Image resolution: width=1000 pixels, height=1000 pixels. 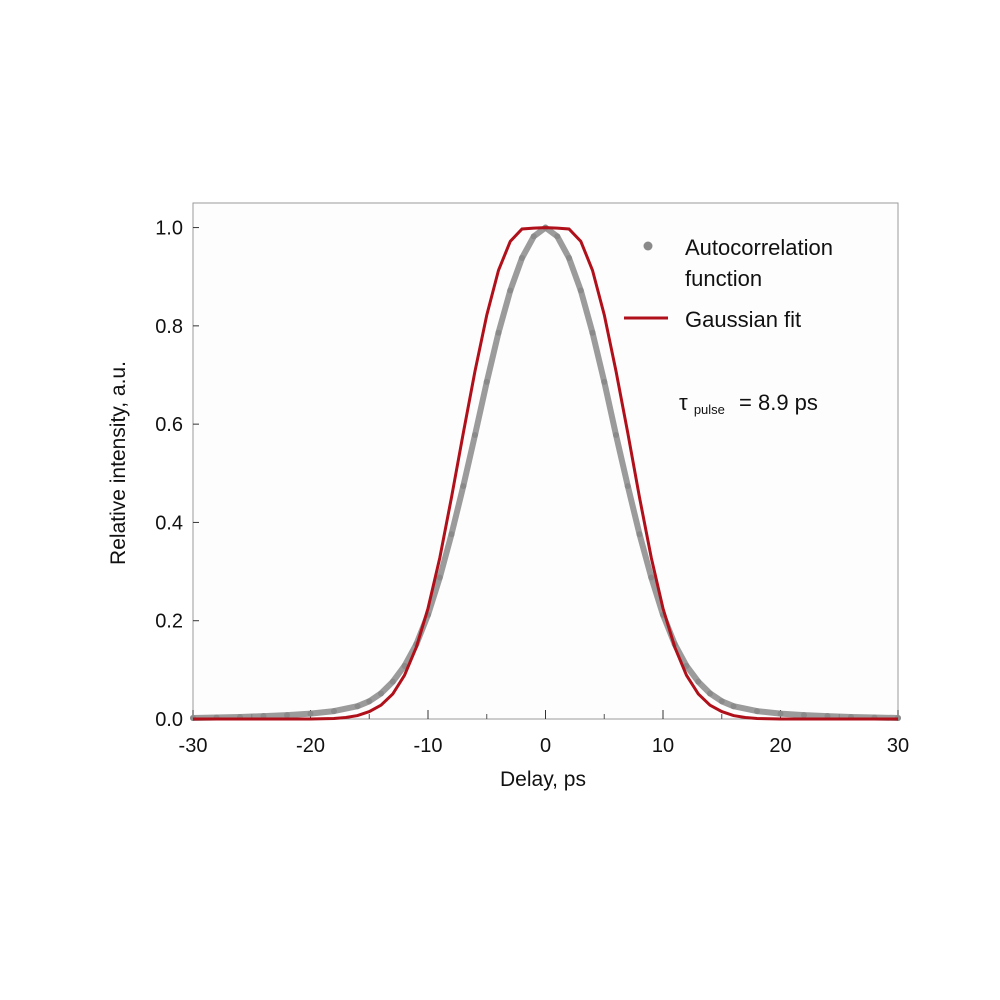 I want to click on x-tick-label: 20, so click(x=780, y=746).